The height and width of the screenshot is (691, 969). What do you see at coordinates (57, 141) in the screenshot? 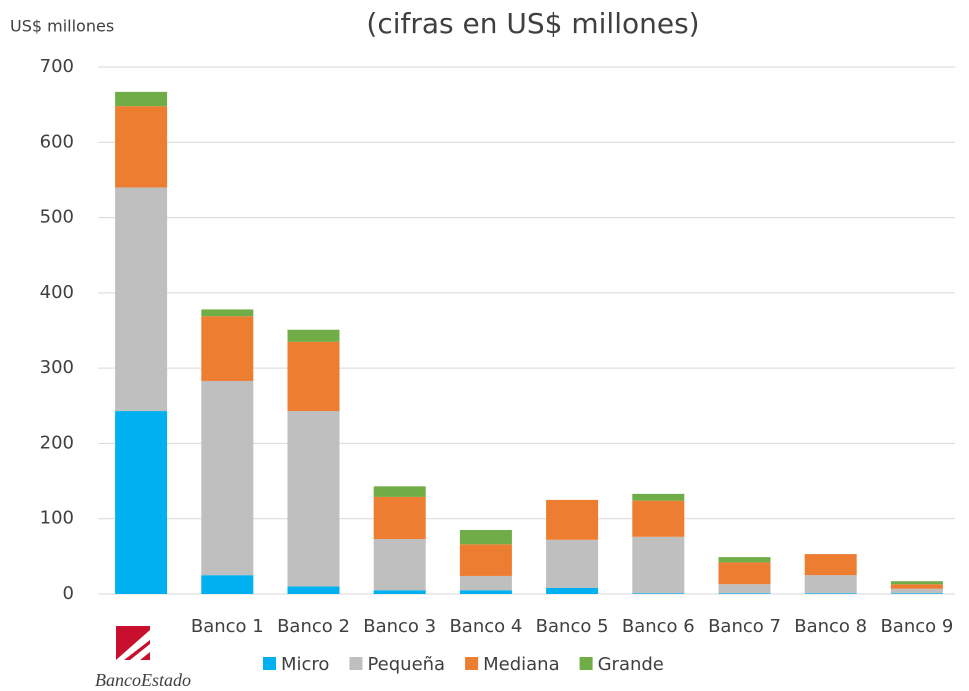
I see `y-tick-label: 600` at bounding box center [57, 141].